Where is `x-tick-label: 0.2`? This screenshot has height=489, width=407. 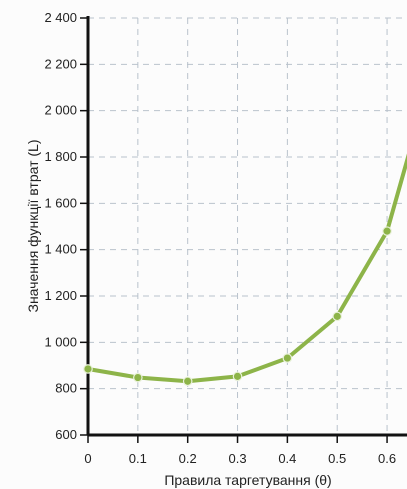
x-tick-label: 0.2 is located at coordinates (188, 458).